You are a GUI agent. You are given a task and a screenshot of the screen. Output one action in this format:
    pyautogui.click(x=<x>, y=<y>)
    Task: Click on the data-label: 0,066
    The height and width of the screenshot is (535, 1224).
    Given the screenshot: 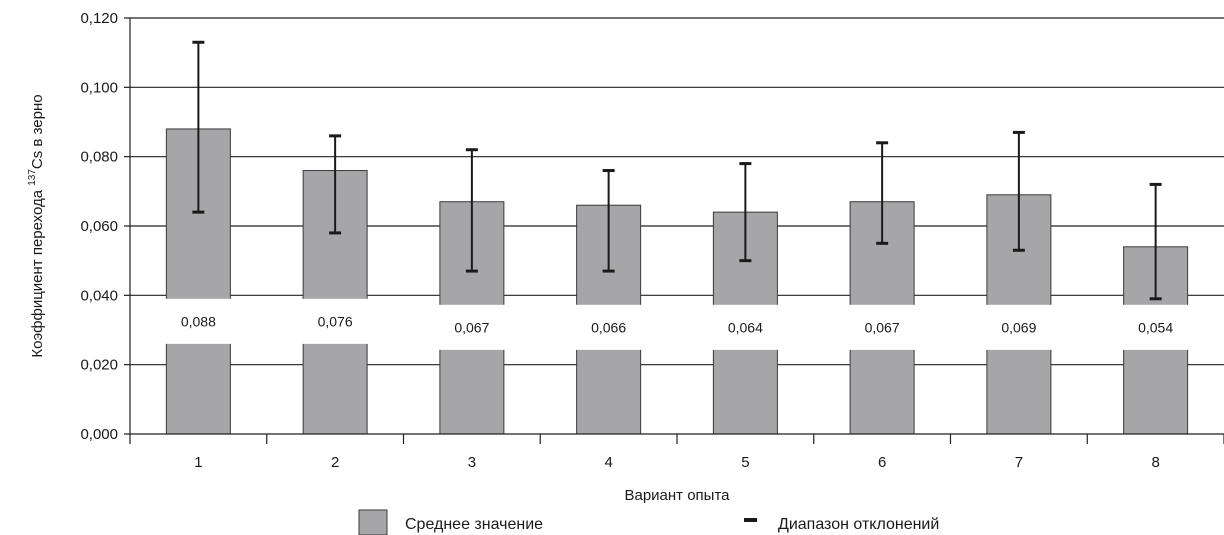 What is the action you would take?
    pyautogui.click(x=608, y=327)
    